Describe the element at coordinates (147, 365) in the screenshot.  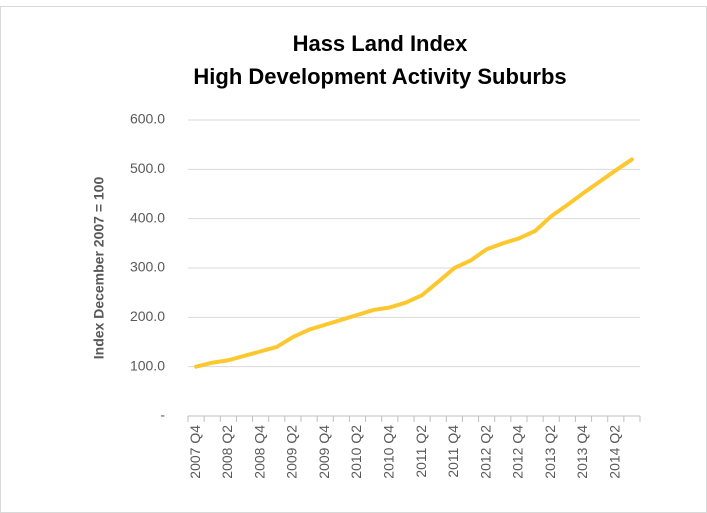
I see `y-tick-label: 100.0` at that location.